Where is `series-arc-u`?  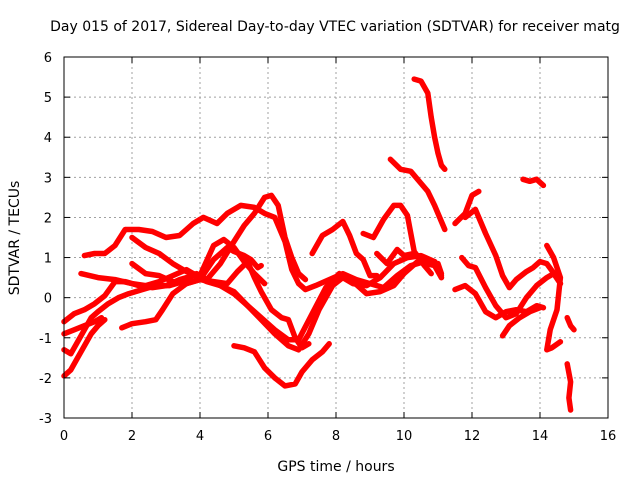 series-arc-u is located at coordinates (533, 182).